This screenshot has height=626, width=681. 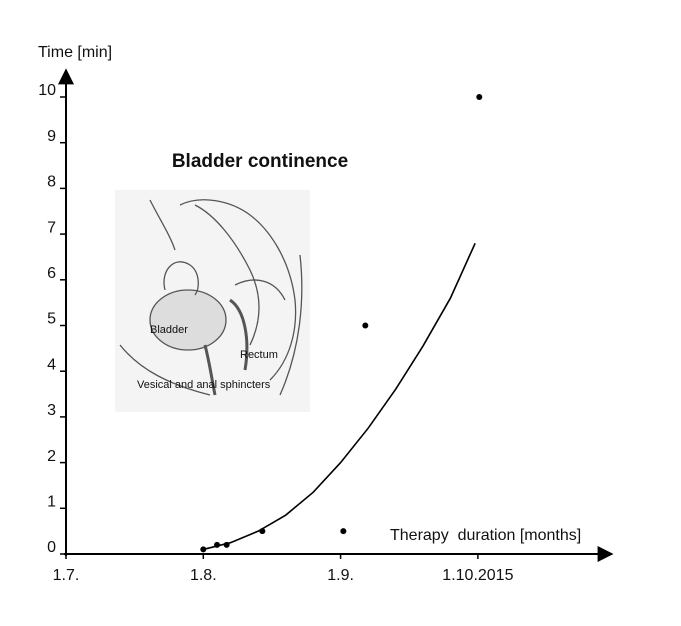 What do you see at coordinates (477, 575) in the screenshot?
I see `x-tick-label: 1.10.2015` at bounding box center [477, 575].